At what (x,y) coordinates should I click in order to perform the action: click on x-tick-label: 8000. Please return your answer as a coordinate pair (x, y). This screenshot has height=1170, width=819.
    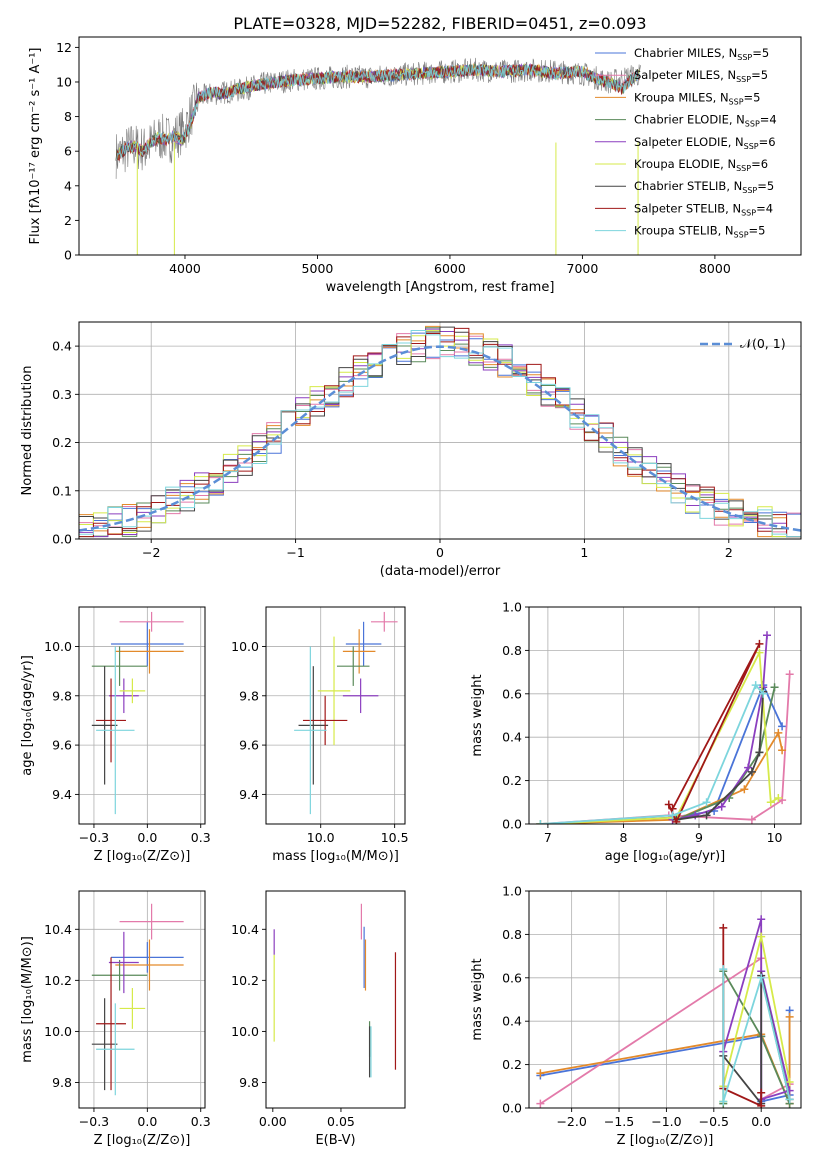
    Looking at the image, I should click on (715, 268).